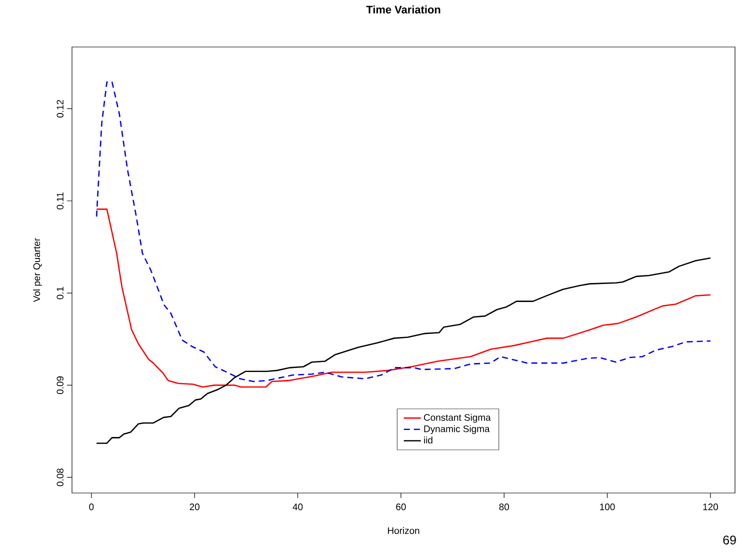 The width and height of the screenshot is (742, 558). I want to click on chart-title: Time Variation, so click(403, 9).